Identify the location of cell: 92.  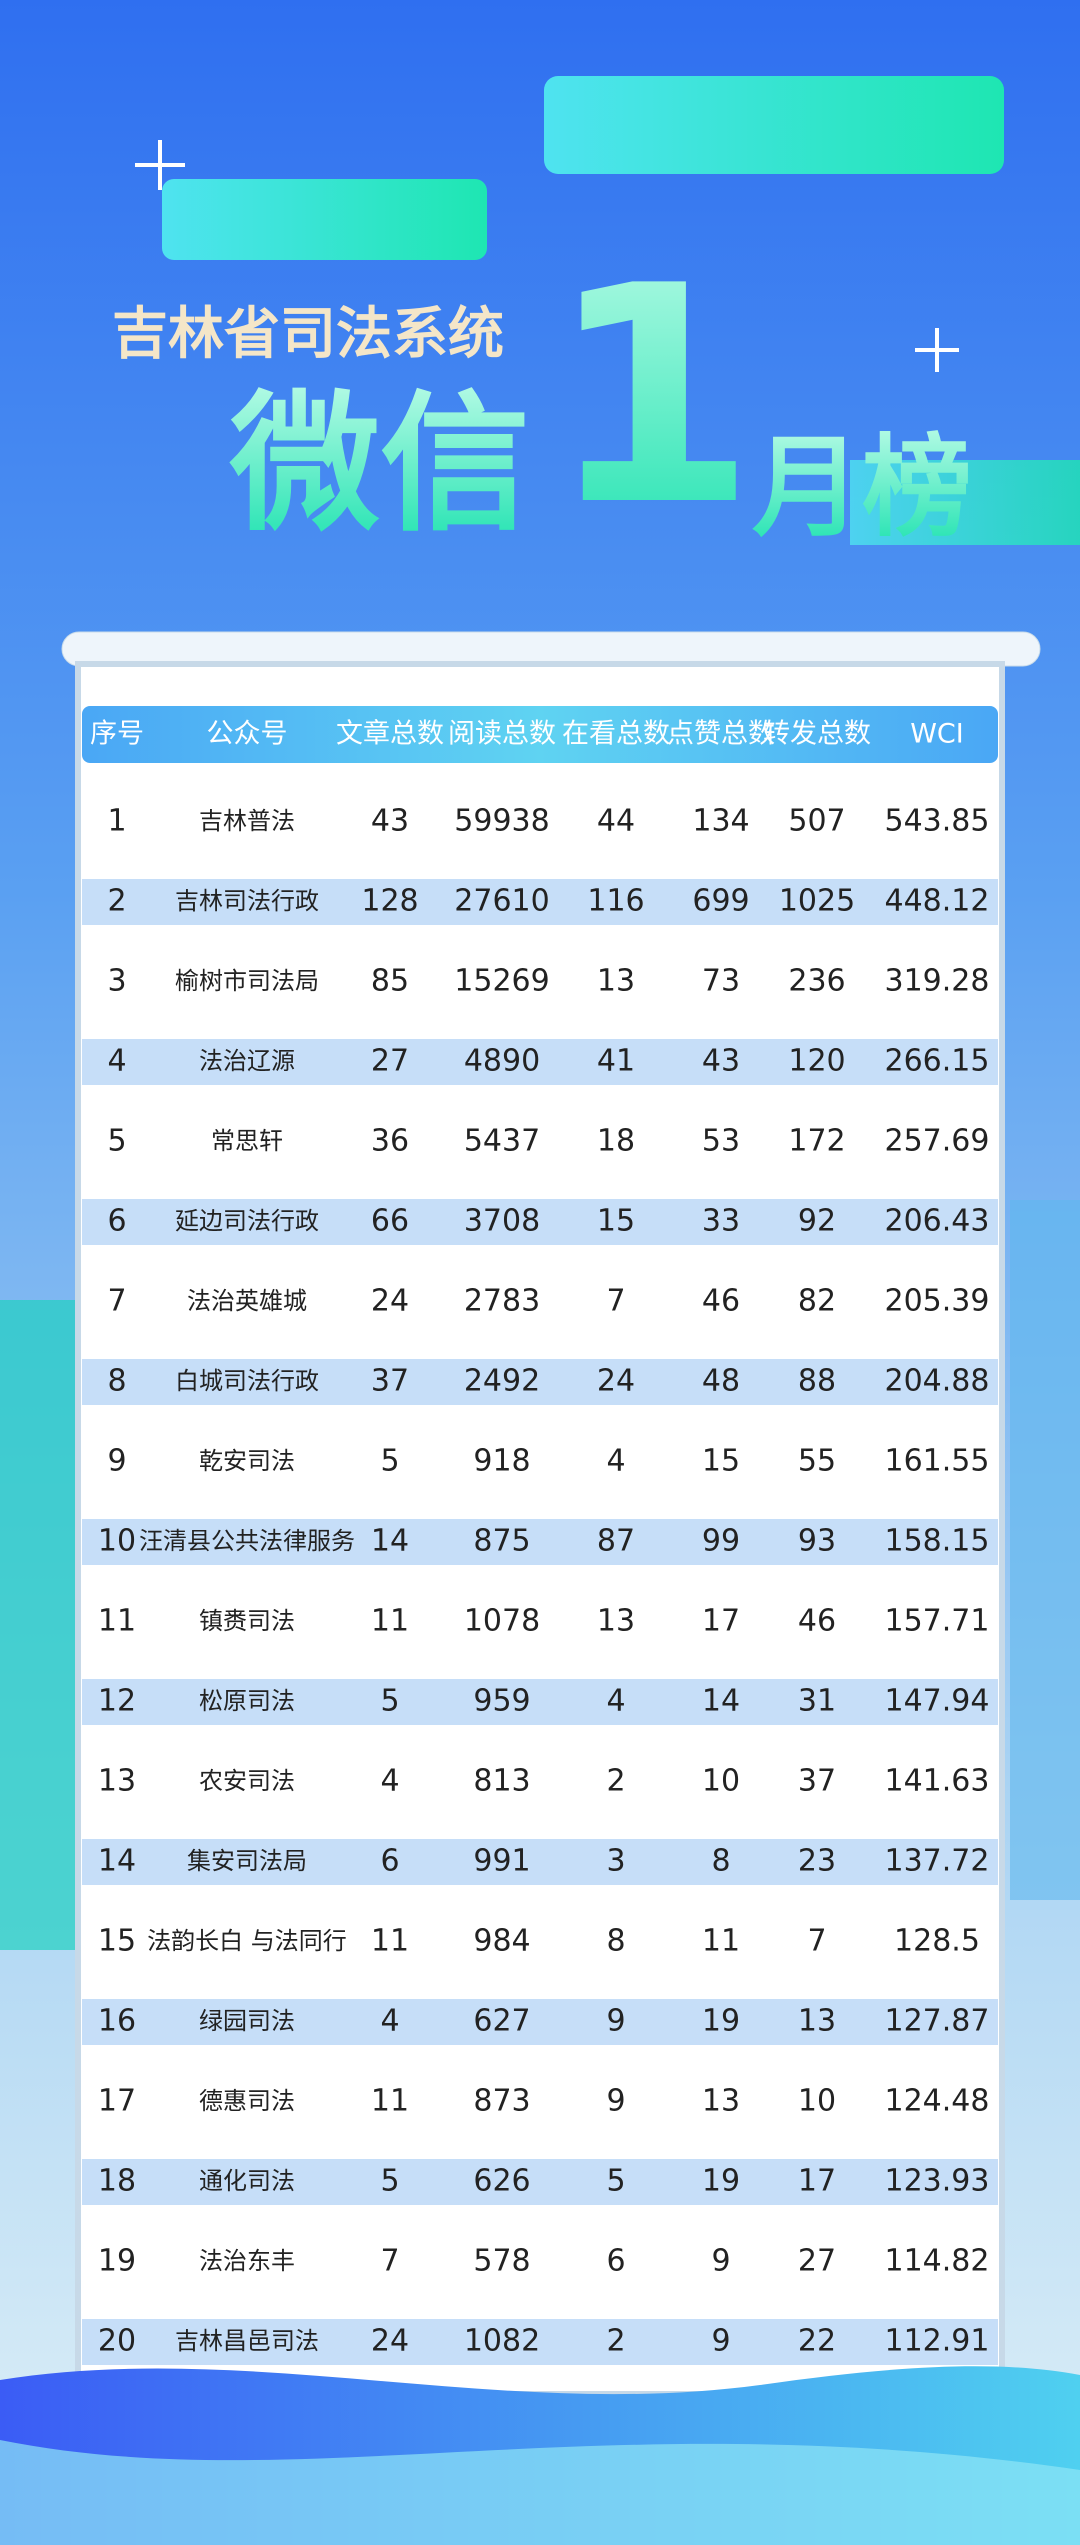
(817, 1221).